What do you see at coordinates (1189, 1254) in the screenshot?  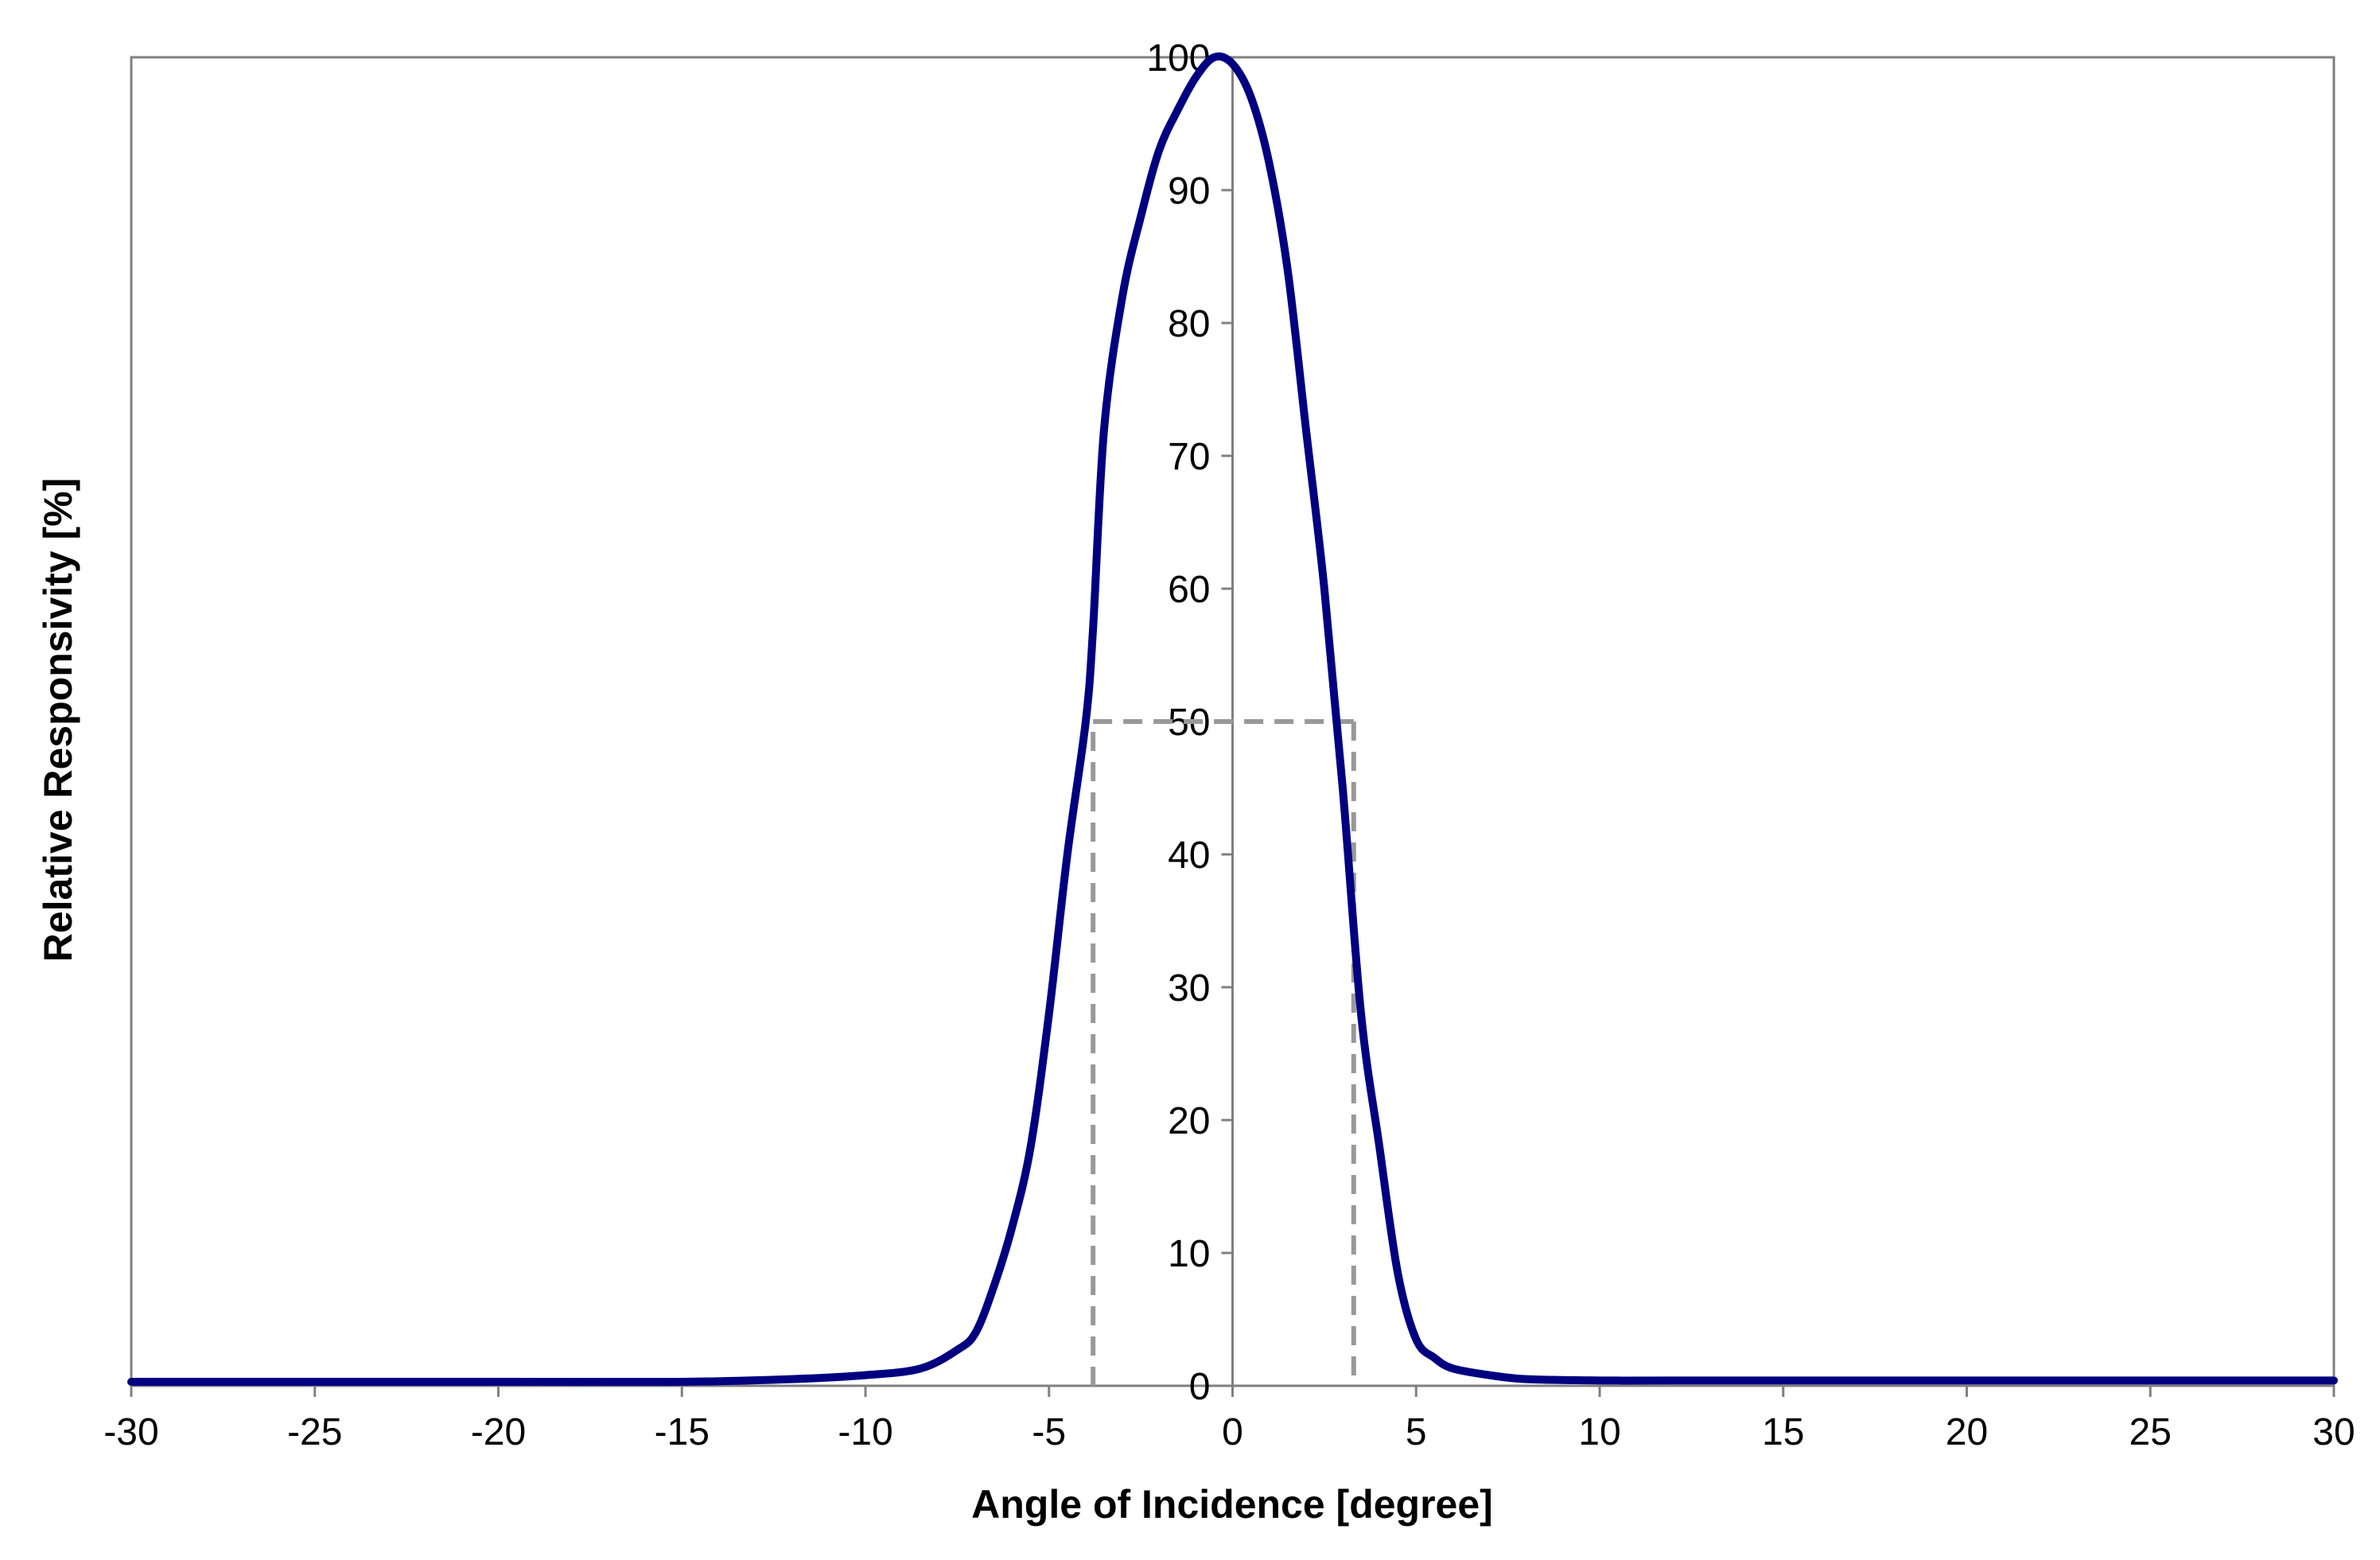 I see `y-tick-label: 10` at bounding box center [1189, 1254].